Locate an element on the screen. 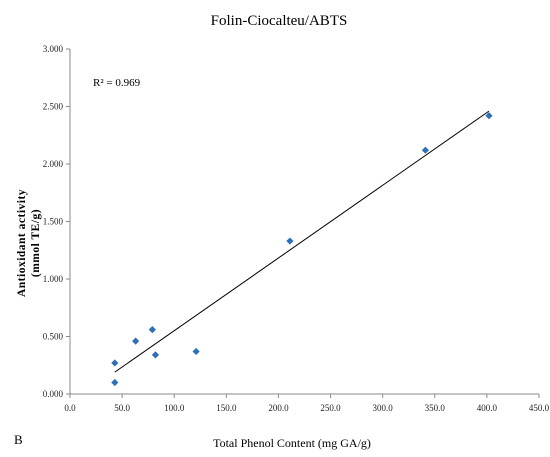 The height and width of the screenshot is (457, 550). x-tick-label: 450.0 is located at coordinates (539, 408).